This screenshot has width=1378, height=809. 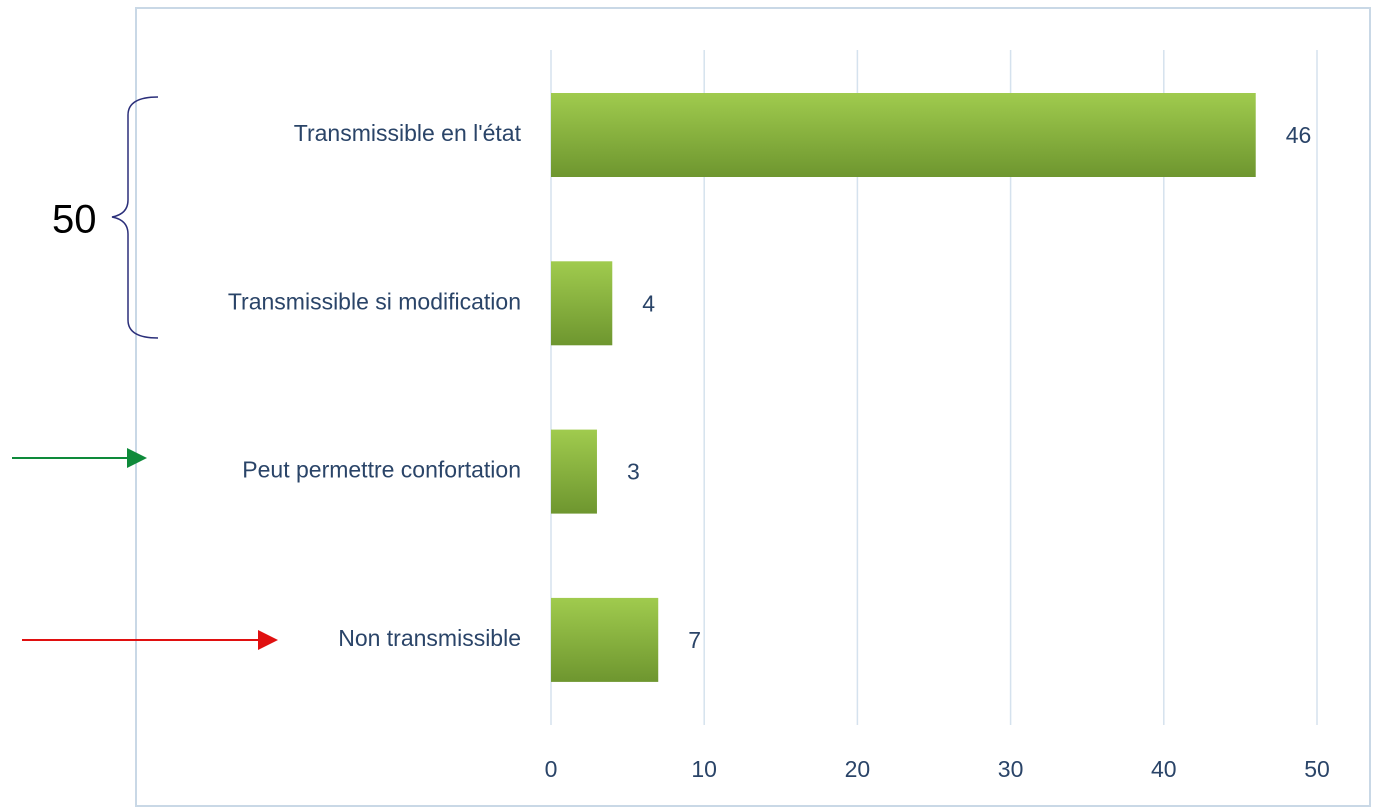 I want to click on x-tick-label: 0, so click(x=551, y=769).